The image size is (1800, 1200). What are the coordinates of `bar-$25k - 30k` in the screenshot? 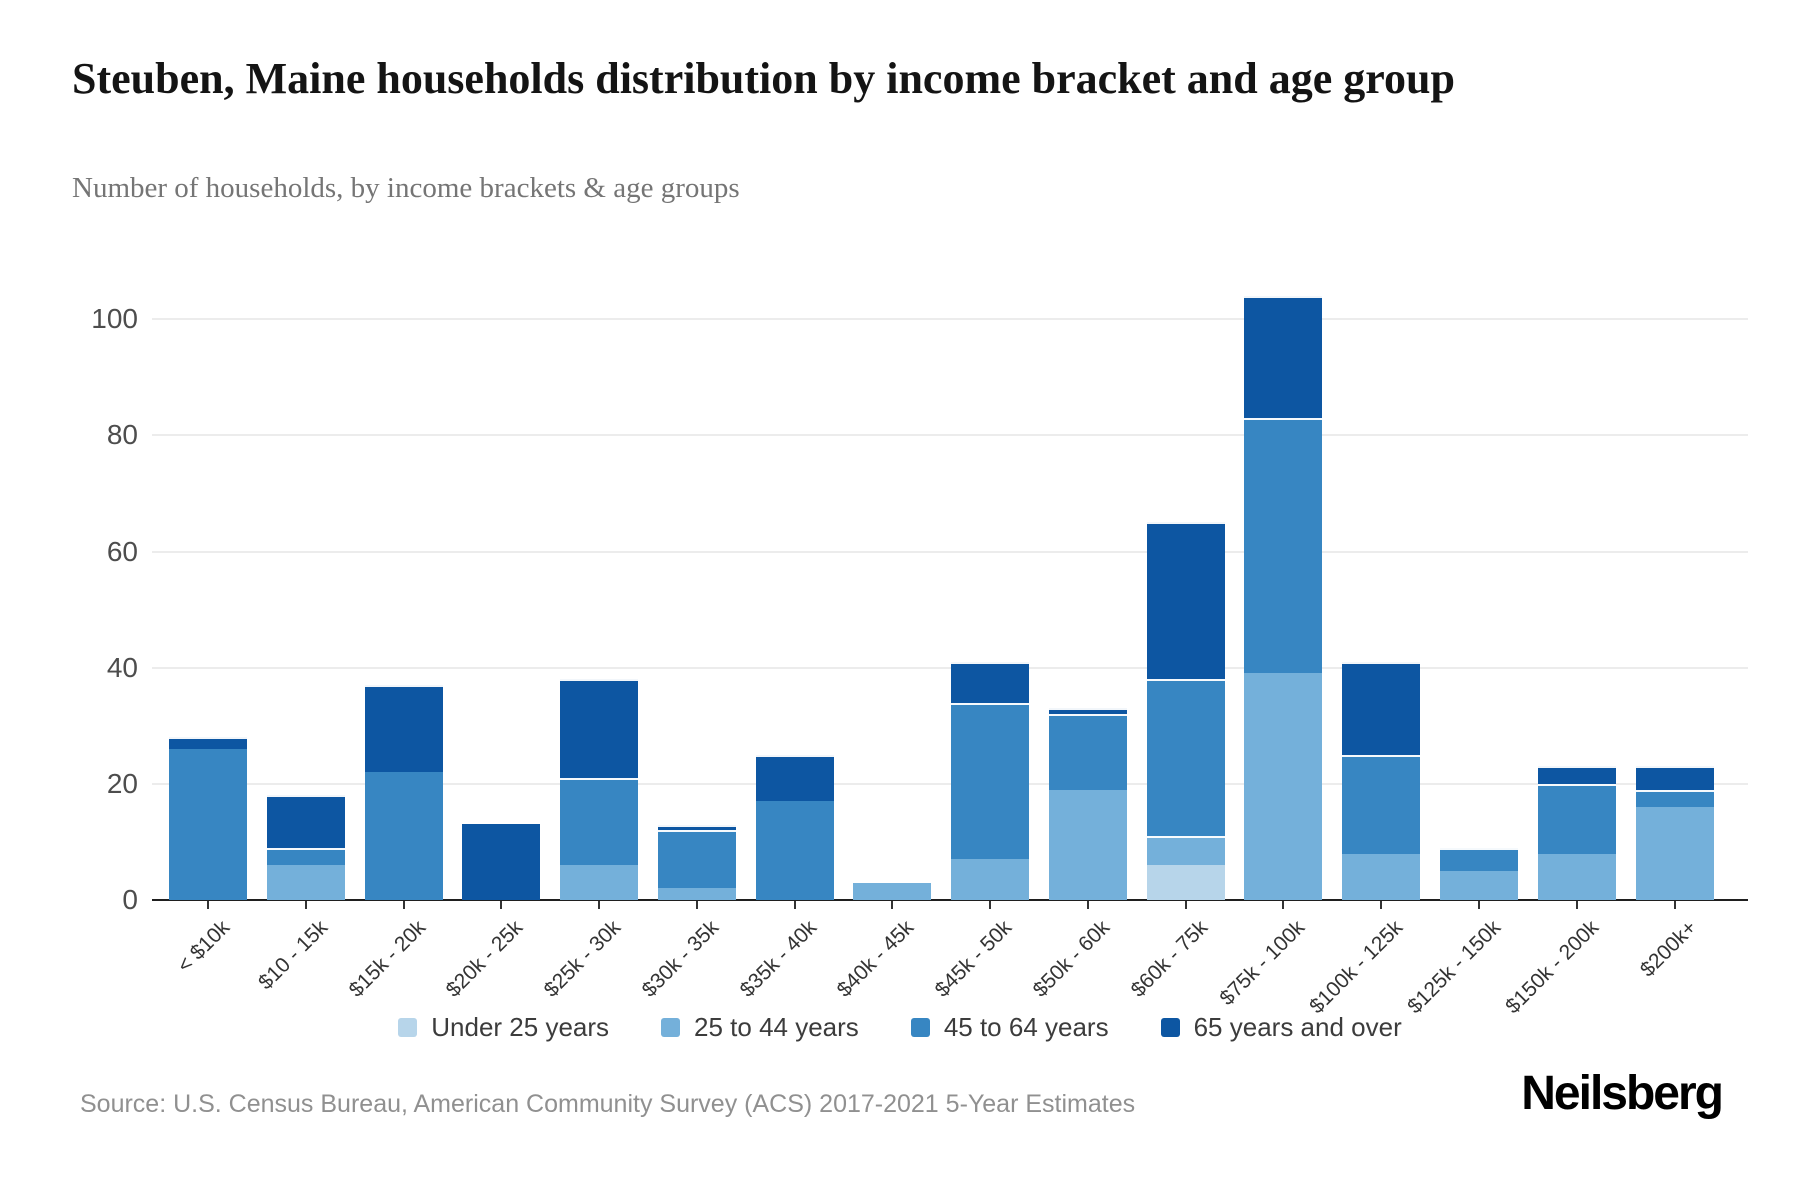 It's located at (599, 789).